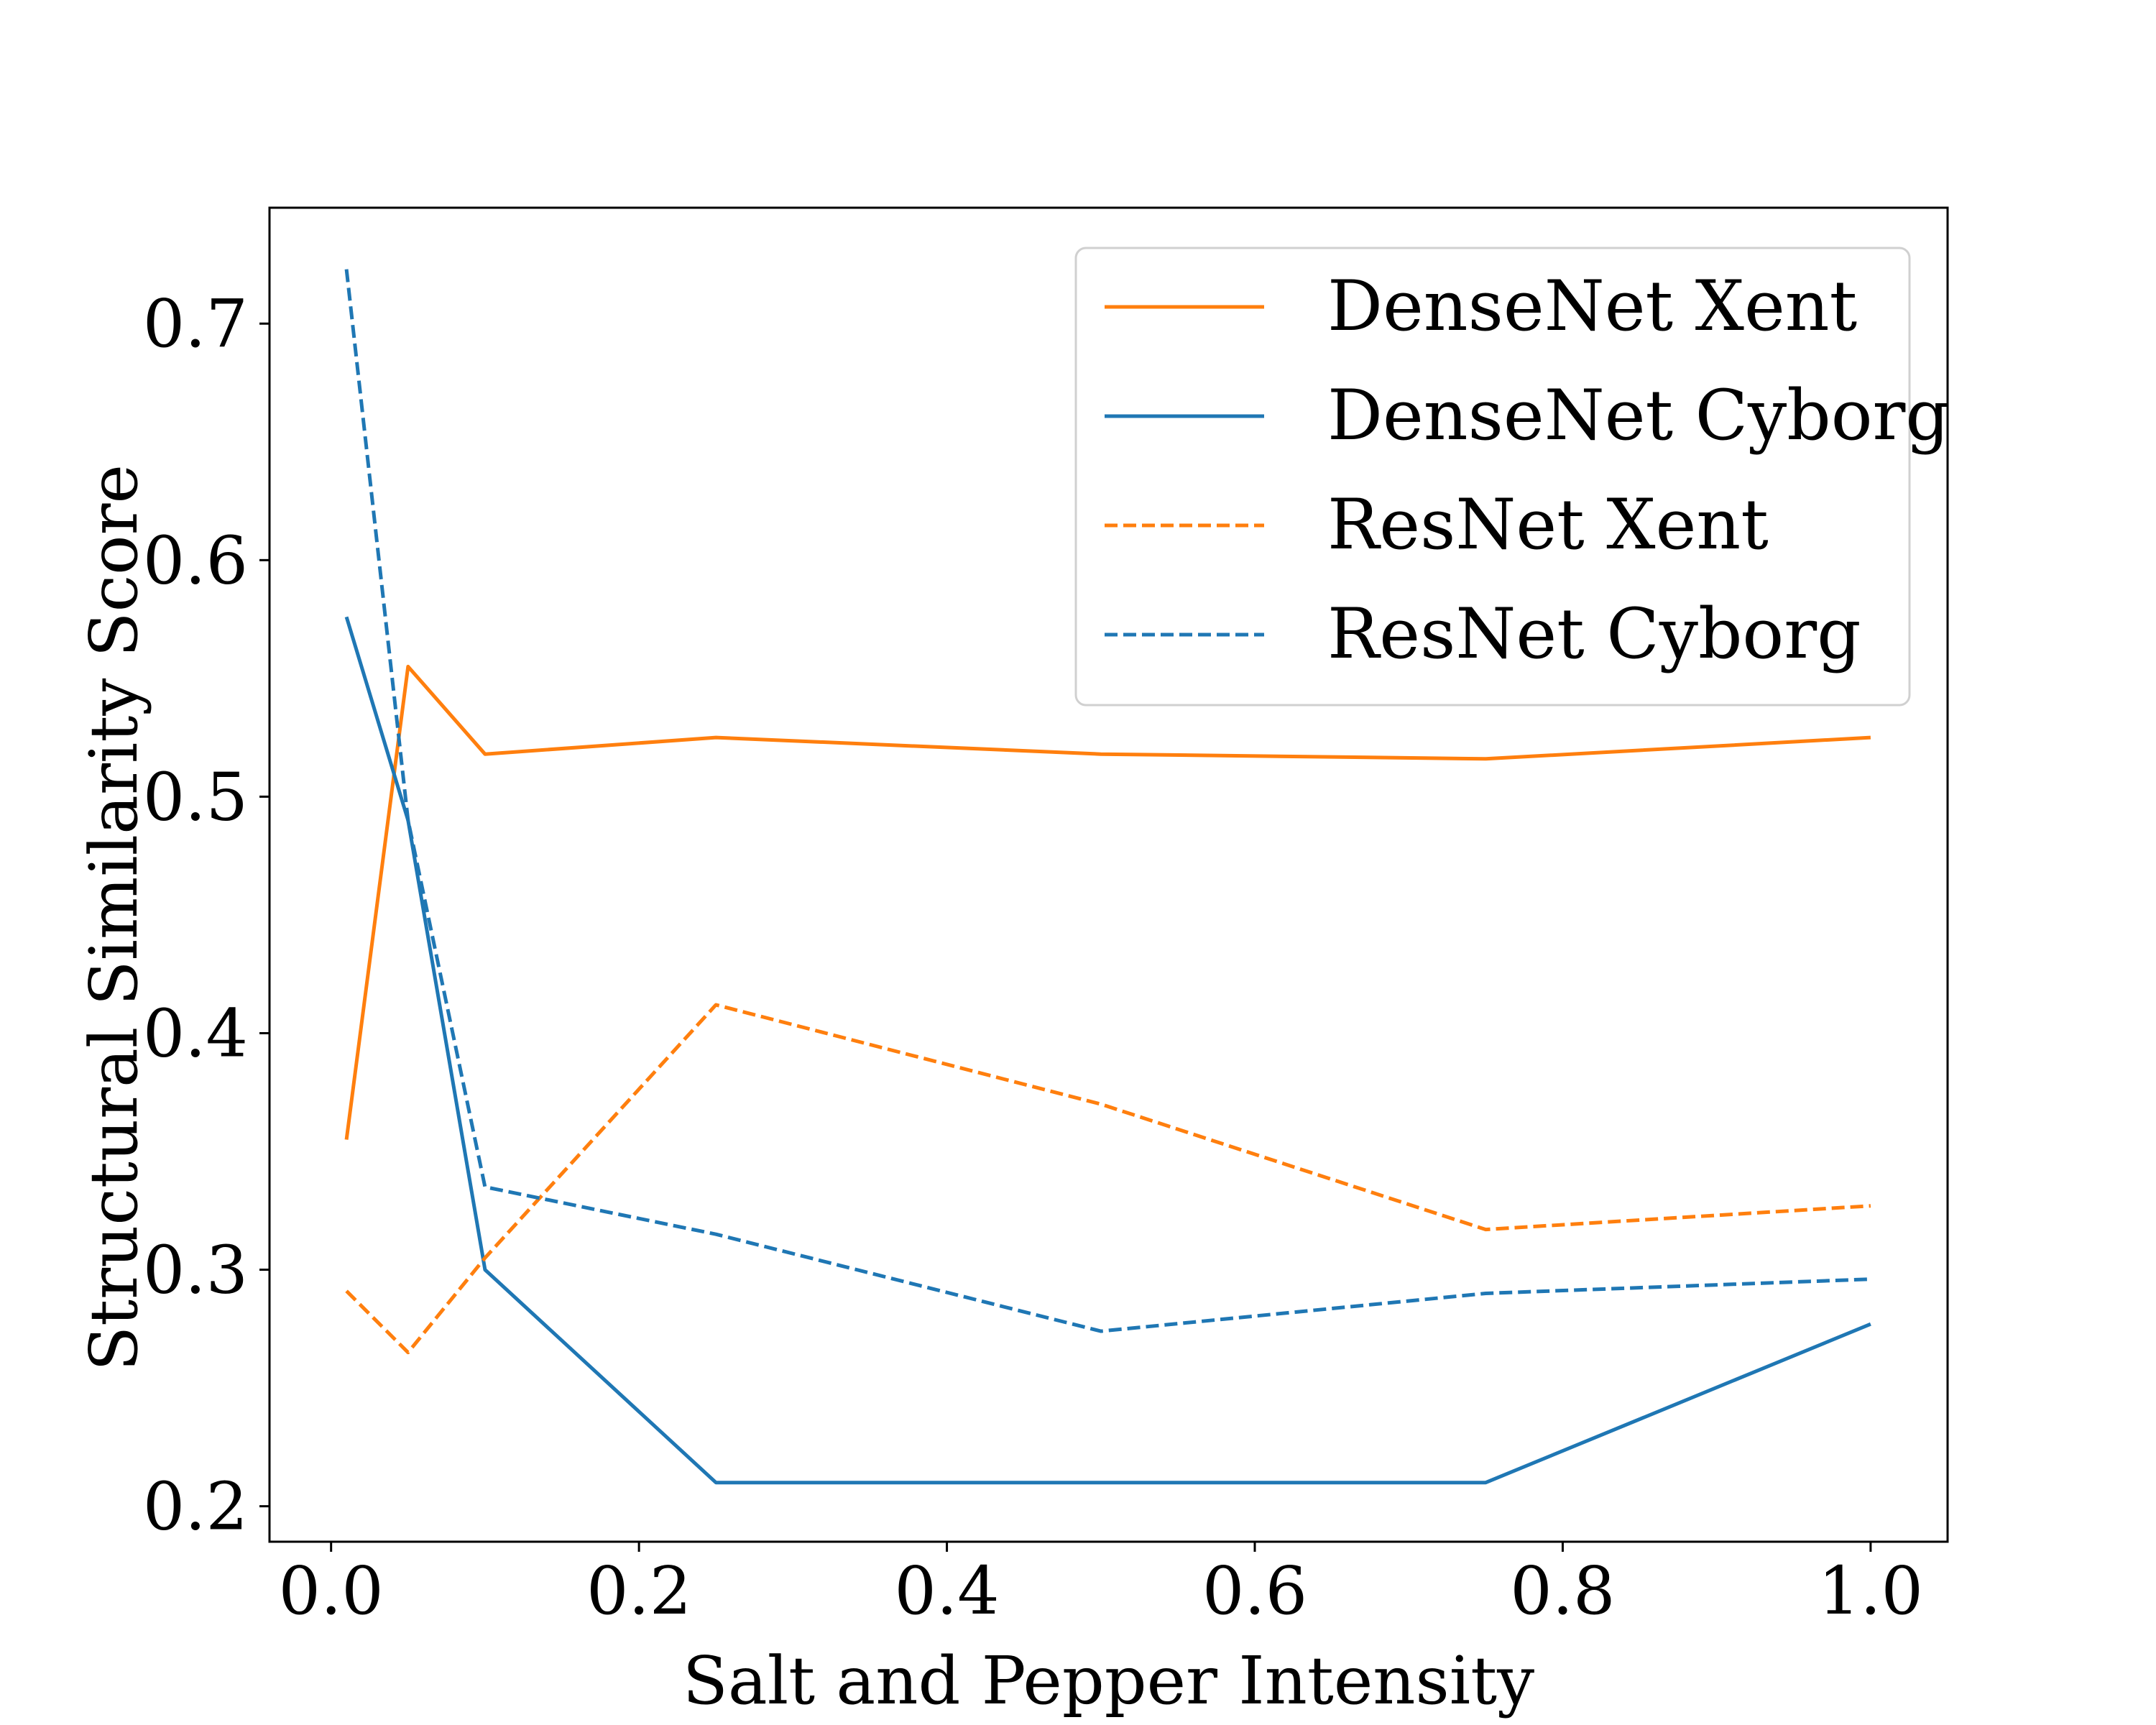  I want to click on x-axis: 0.0 0.2 0.4 0.6 0.8 1.0, so click(1101, 1585).